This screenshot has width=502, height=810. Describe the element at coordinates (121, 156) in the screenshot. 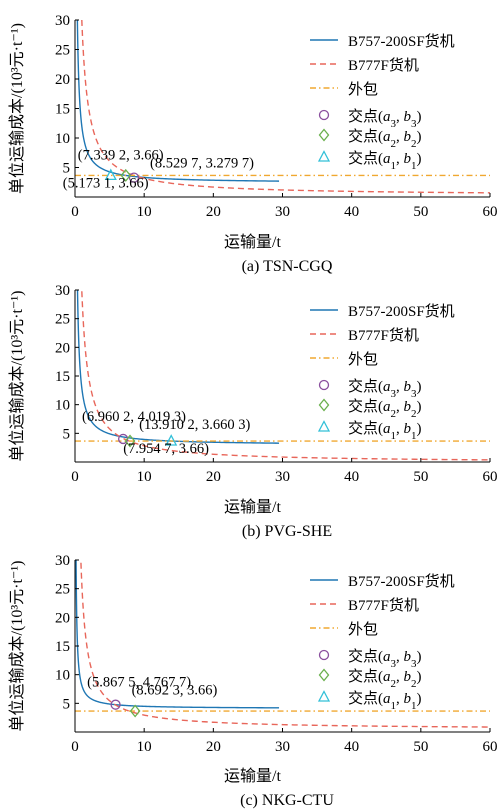

I see `intersection-annotation: (7.339 2, 3.66)` at that location.